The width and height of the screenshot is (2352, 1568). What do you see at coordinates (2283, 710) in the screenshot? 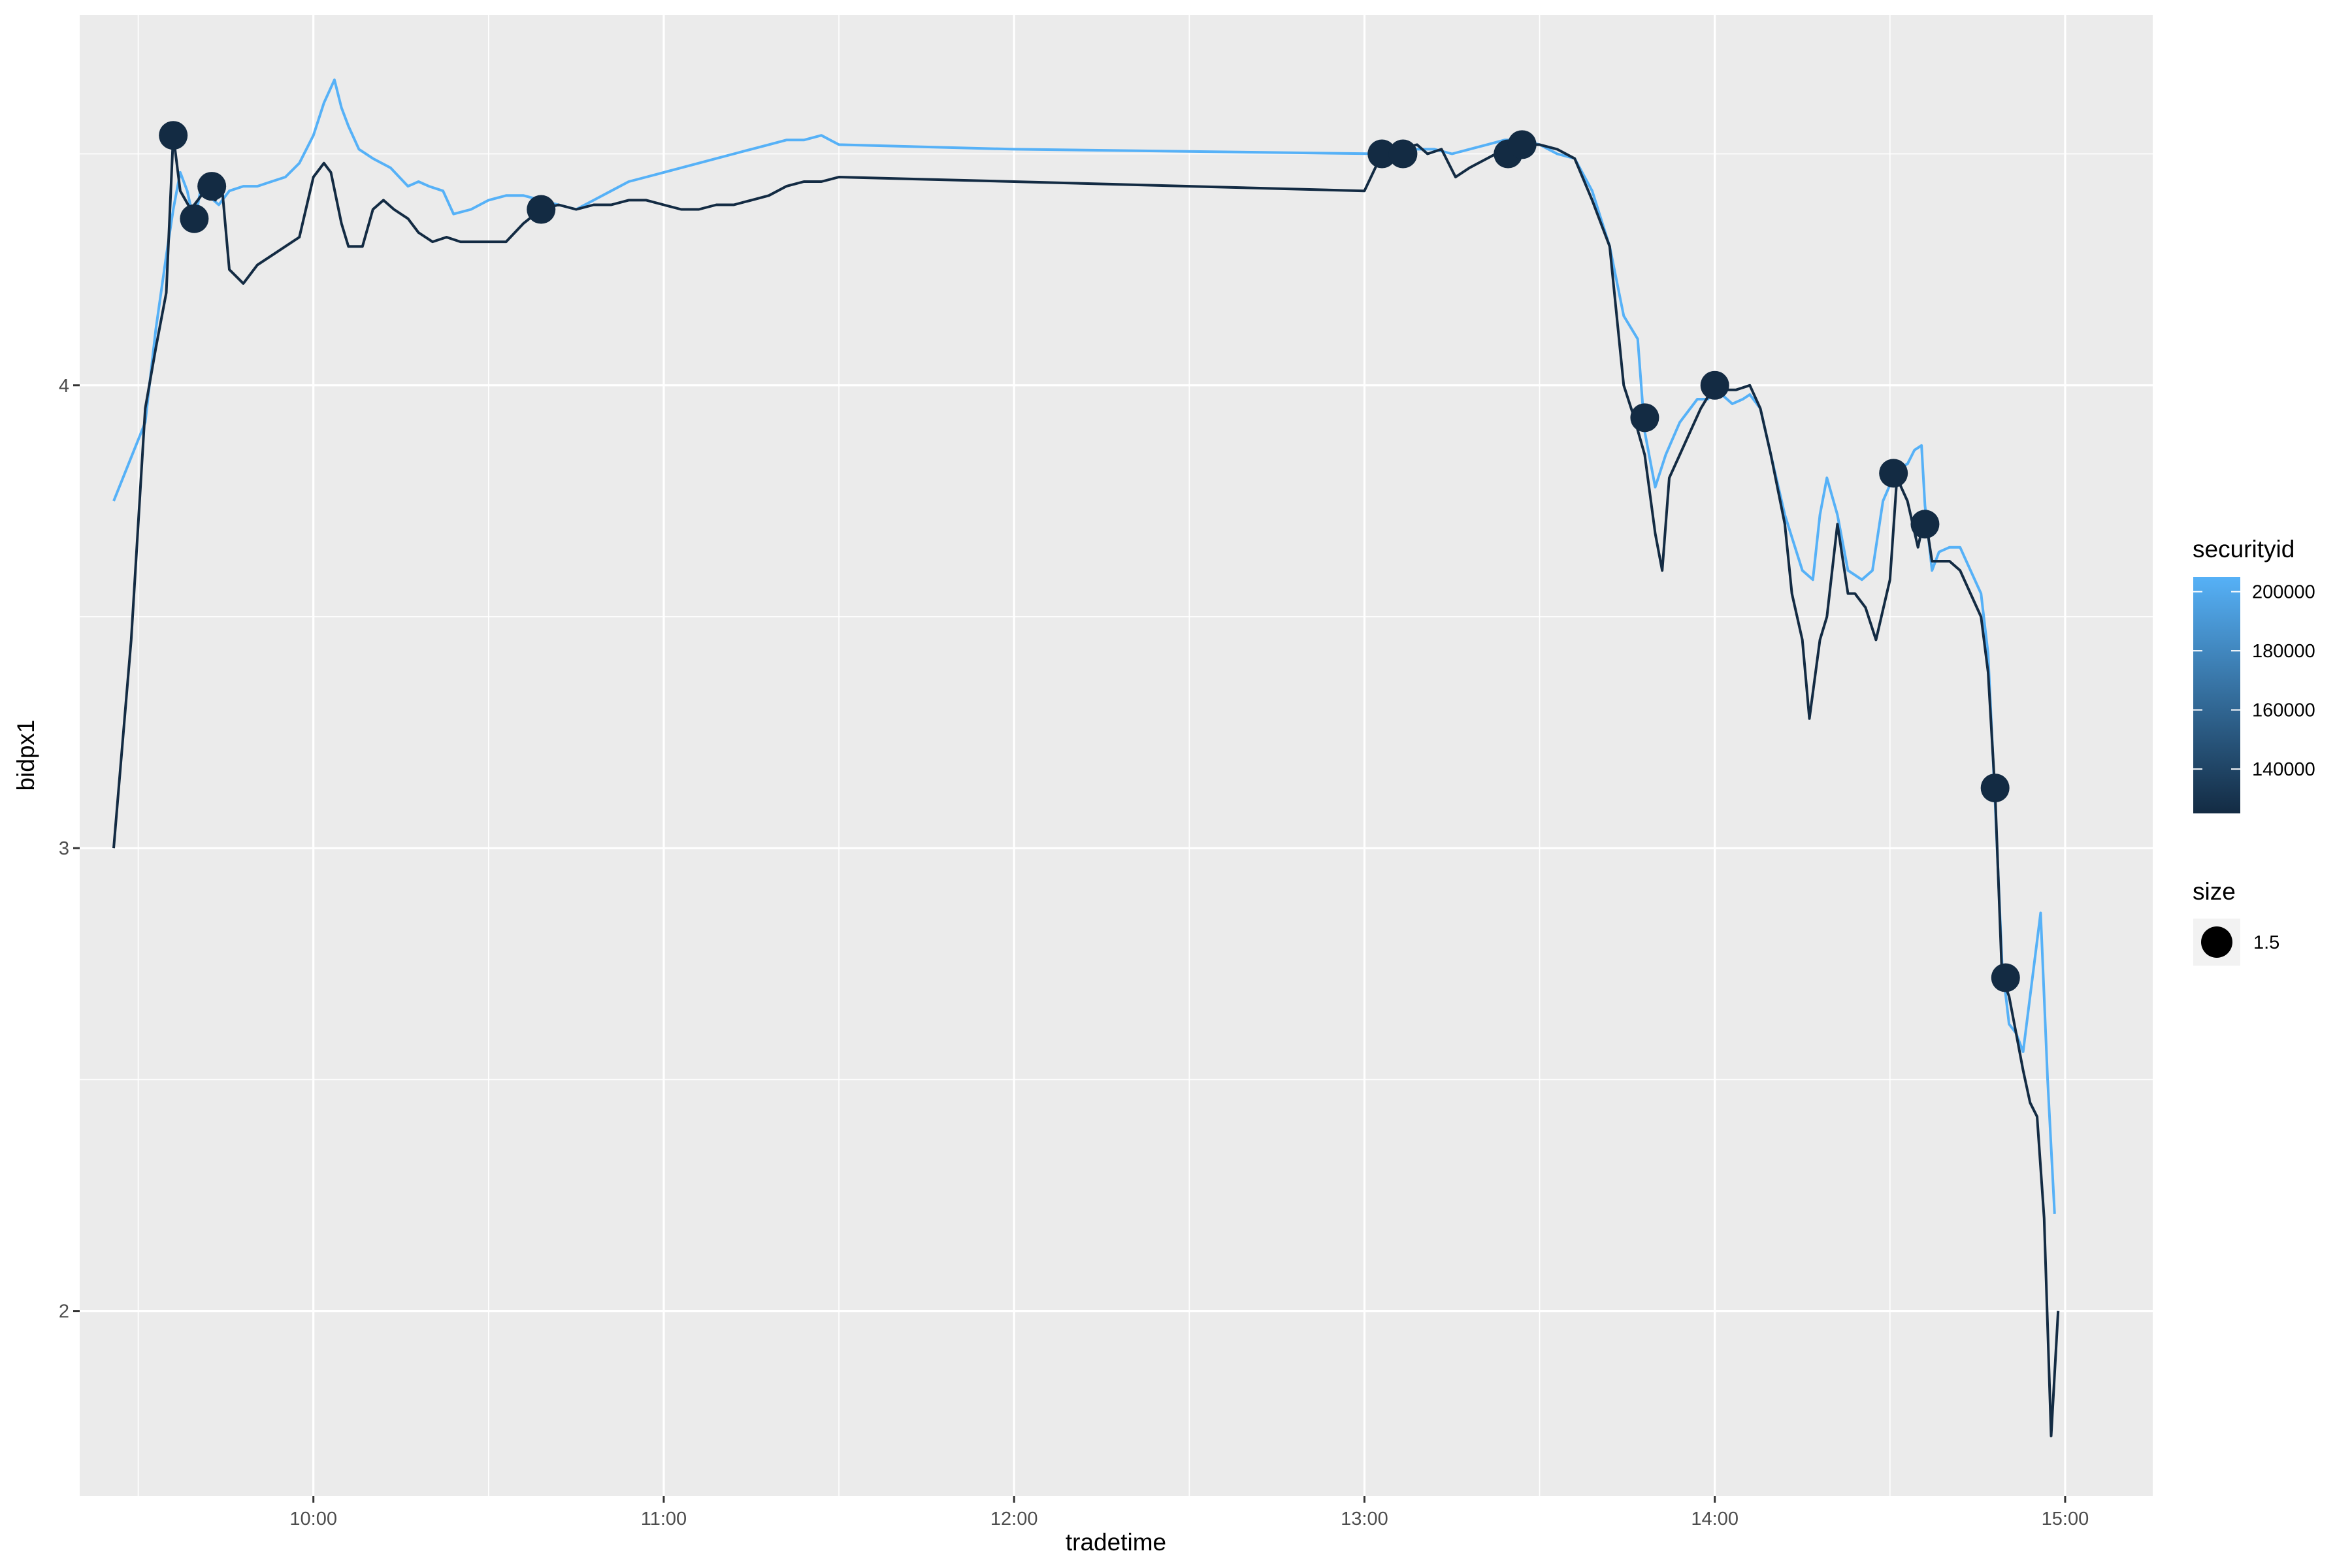
I see `colorbar-label-1: 160000` at bounding box center [2283, 710].